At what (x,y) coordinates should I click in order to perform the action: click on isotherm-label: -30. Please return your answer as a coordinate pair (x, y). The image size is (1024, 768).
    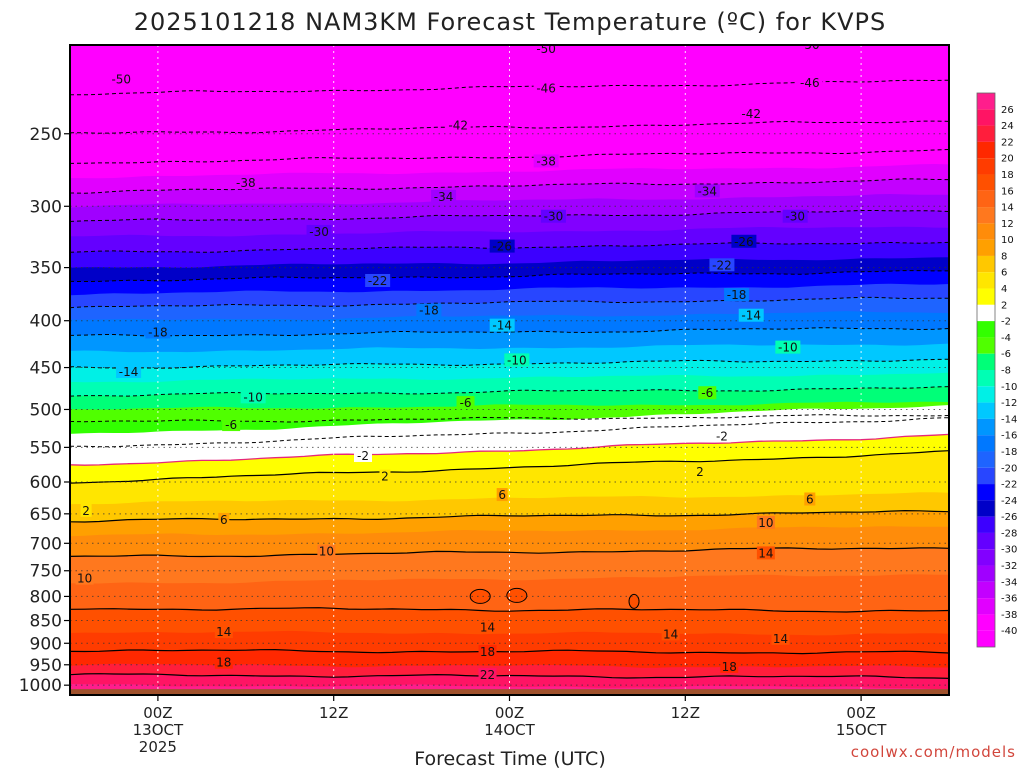
    Looking at the image, I should click on (319, 231).